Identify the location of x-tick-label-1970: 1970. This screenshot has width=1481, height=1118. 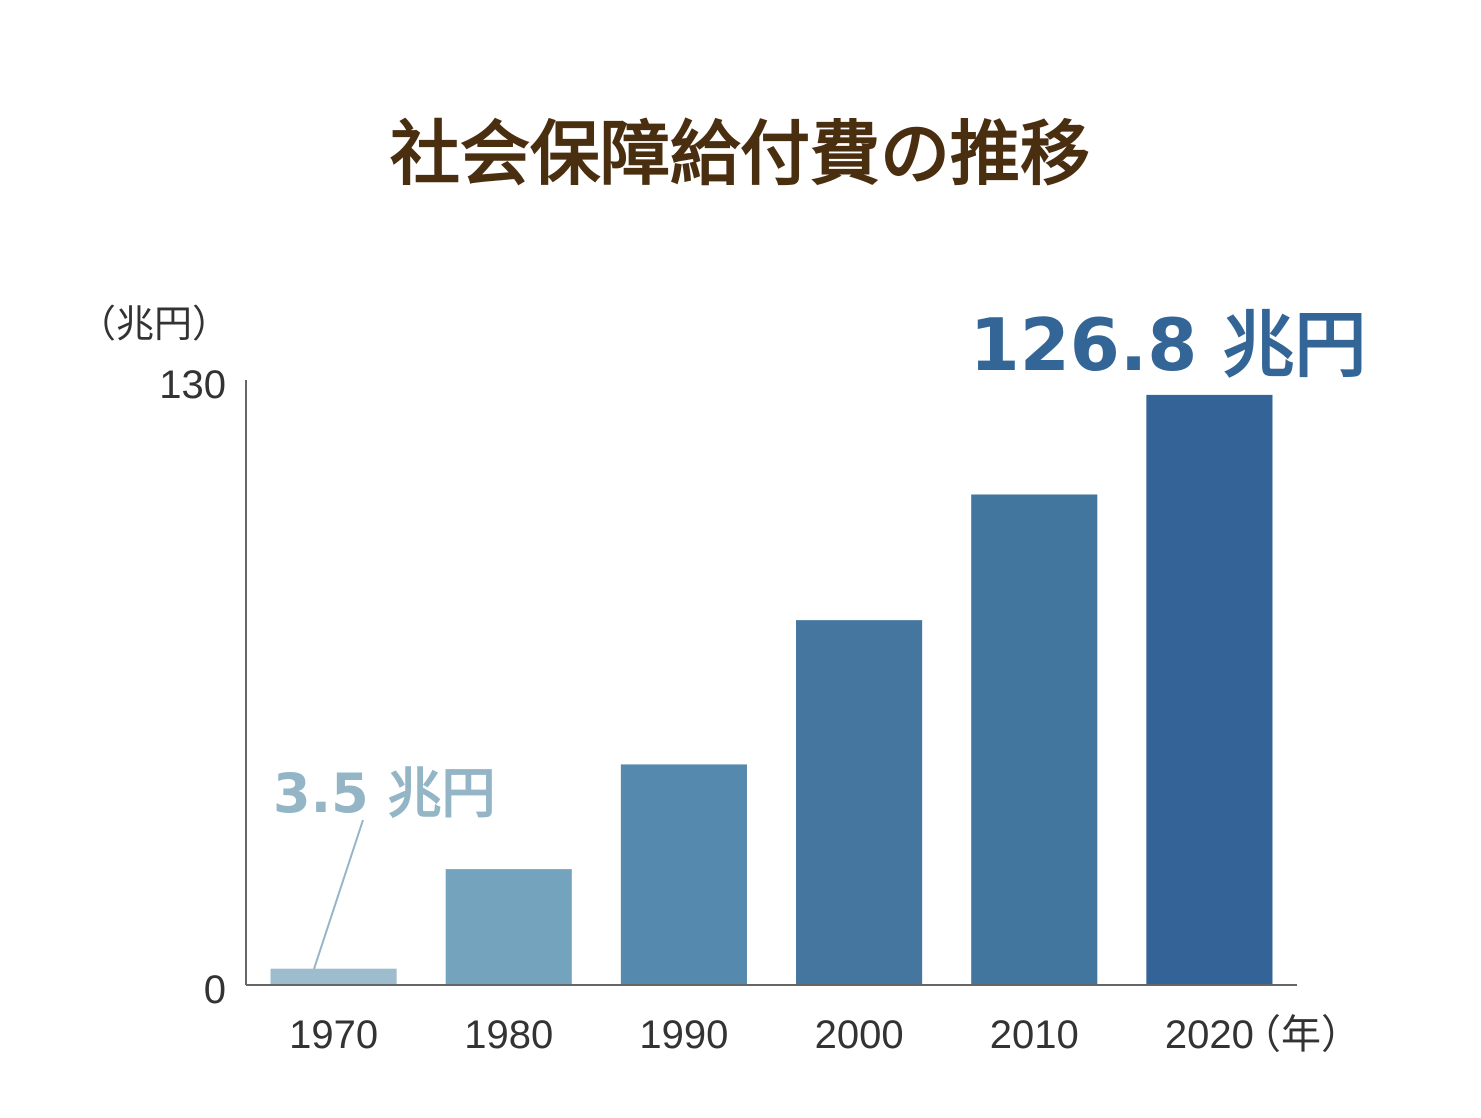
(333, 1035).